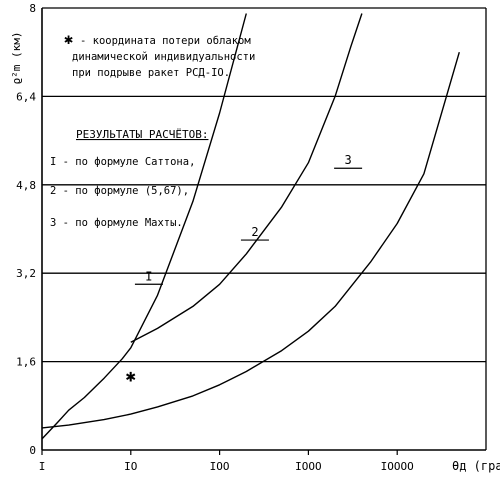 Image resolution: width=500 pixels, height=482 pixels. What do you see at coordinates (151, 73) in the screenshot?
I see `marker-note-line-3: при подрыве ракет РСД-IO.` at bounding box center [151, 73].